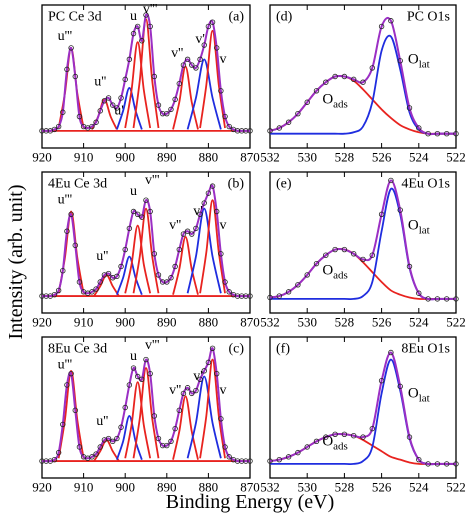 This screenshot has width=474, height=518. I want to click on x-tick-label: 526, so click(382, 487).